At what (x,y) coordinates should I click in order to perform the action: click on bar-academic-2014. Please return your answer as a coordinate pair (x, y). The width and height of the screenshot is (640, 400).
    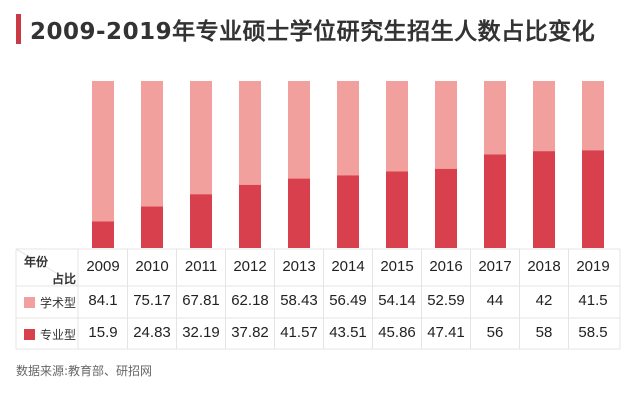
    Looking at the image, I should click on (348, 128).